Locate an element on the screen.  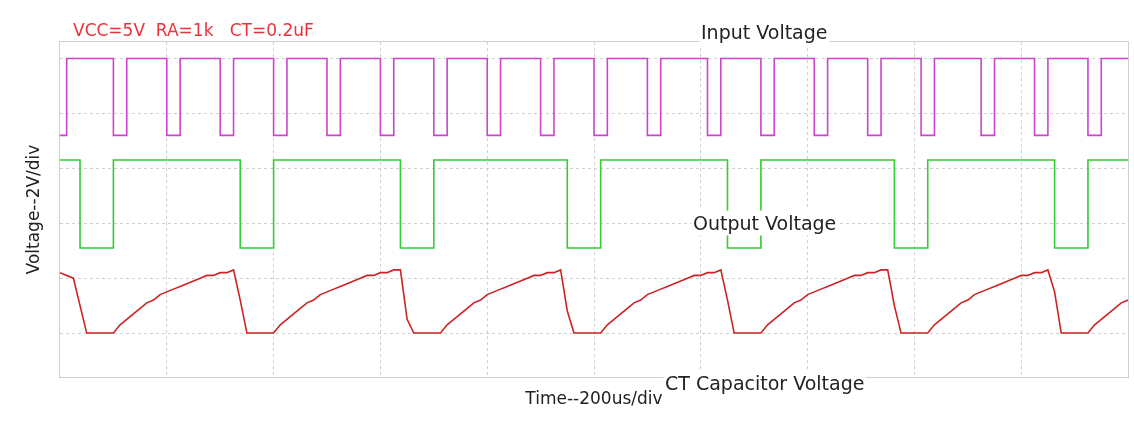
series-label: Input Voltage is located at coordinates (764, 32).